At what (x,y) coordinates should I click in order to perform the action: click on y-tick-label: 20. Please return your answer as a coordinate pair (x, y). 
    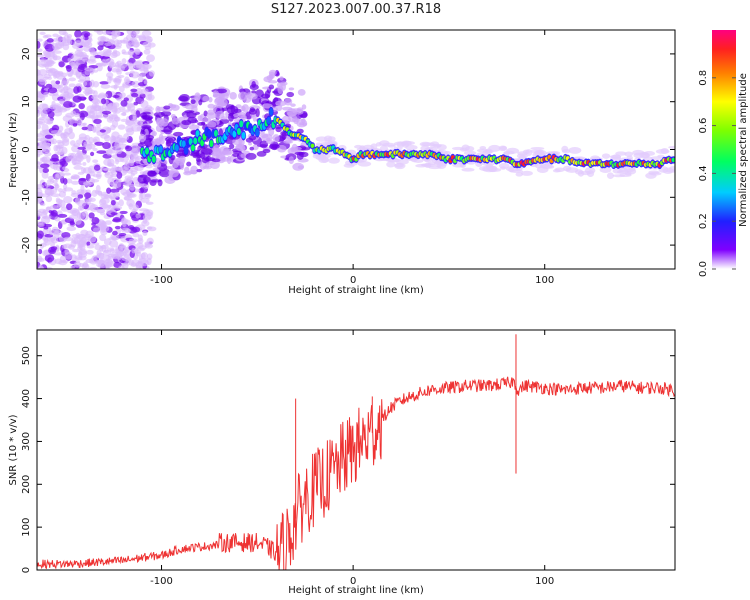
    Looking at the image, I should click on (26, 54).